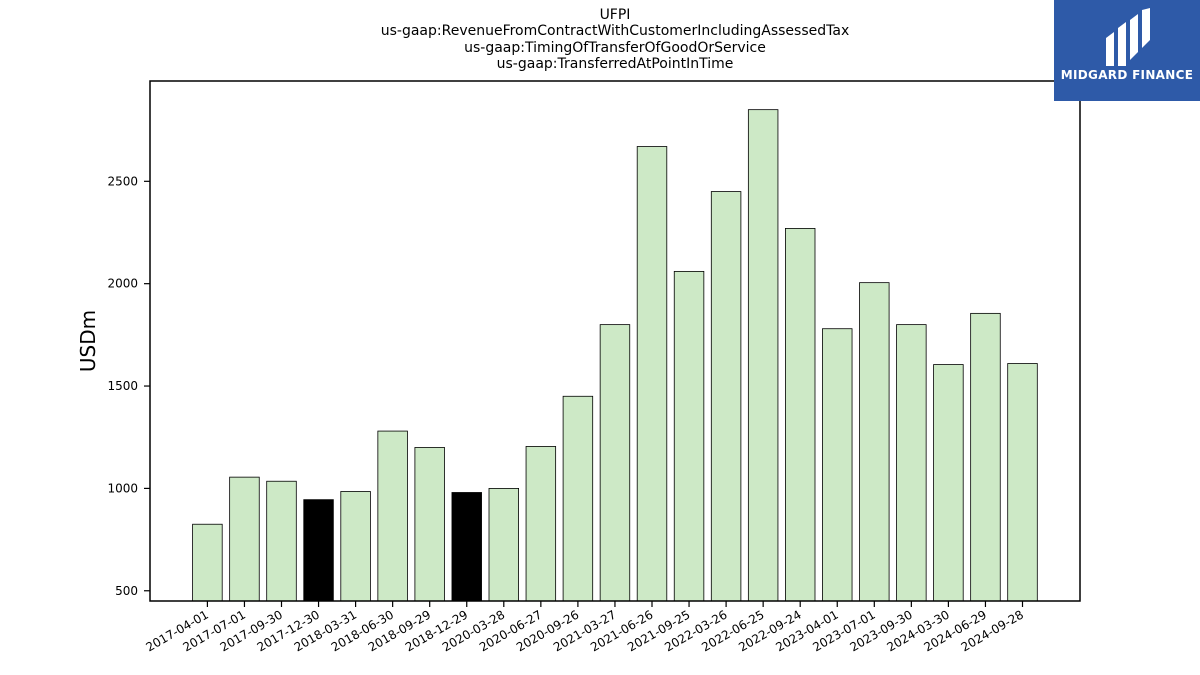  I want to click on chart-title-ticker: UFPI, so click(615, 15).